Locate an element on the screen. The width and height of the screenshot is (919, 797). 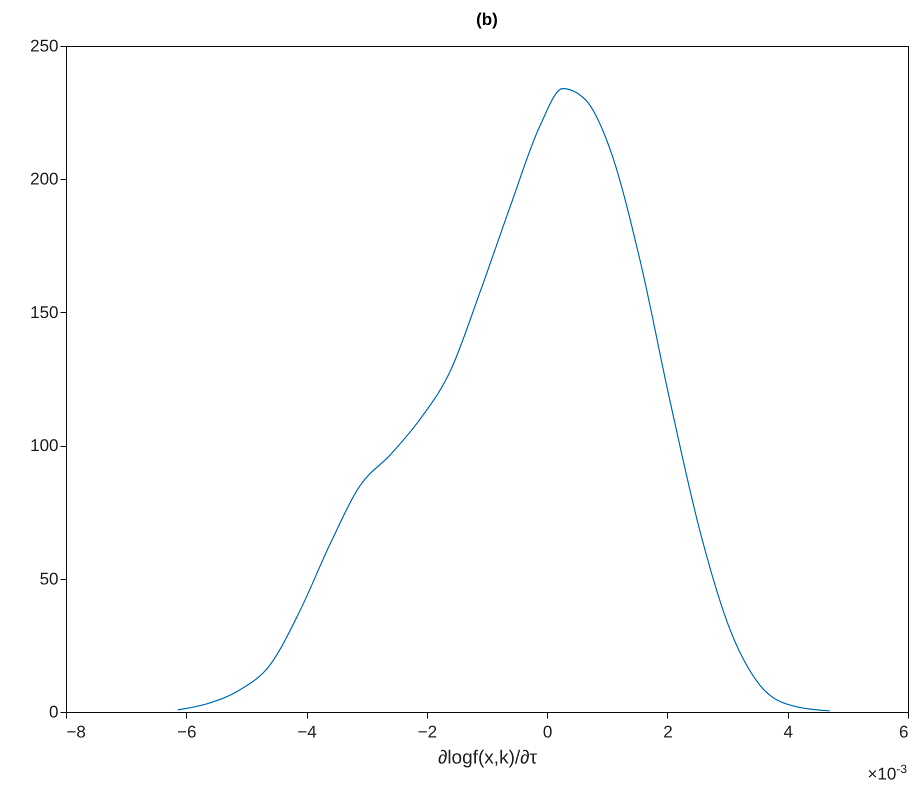
y-tick-label: 50 is located at coordinates (49, 578).